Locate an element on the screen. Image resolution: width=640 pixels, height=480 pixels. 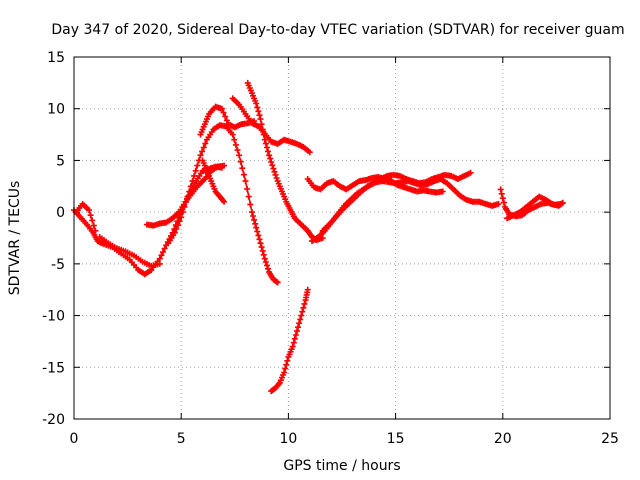
x-tick-label: 25 is located at coordinates (610, 439).